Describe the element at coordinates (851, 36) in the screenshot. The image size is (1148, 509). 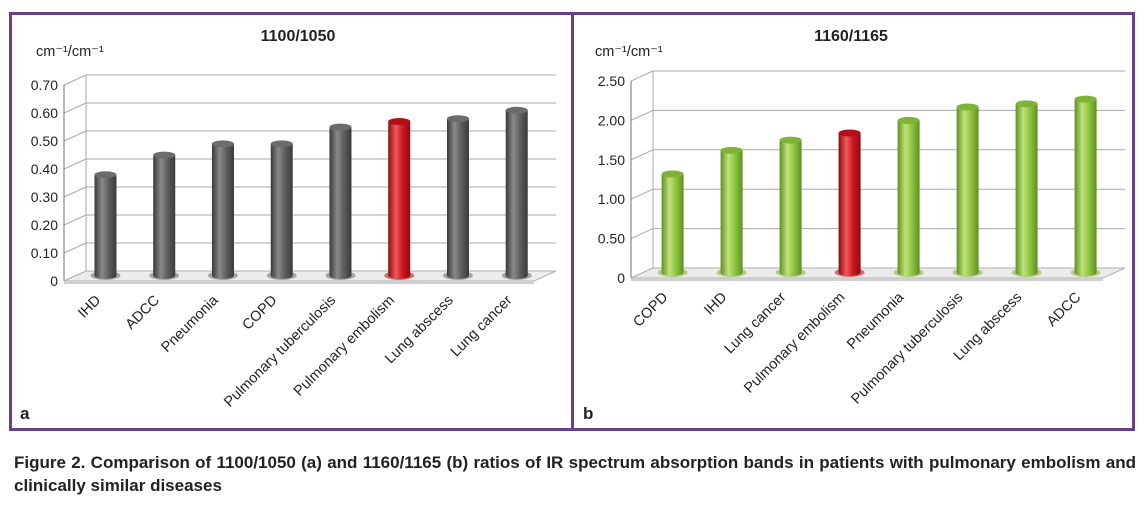
I see `chart-title: 1160/1165` at that location.